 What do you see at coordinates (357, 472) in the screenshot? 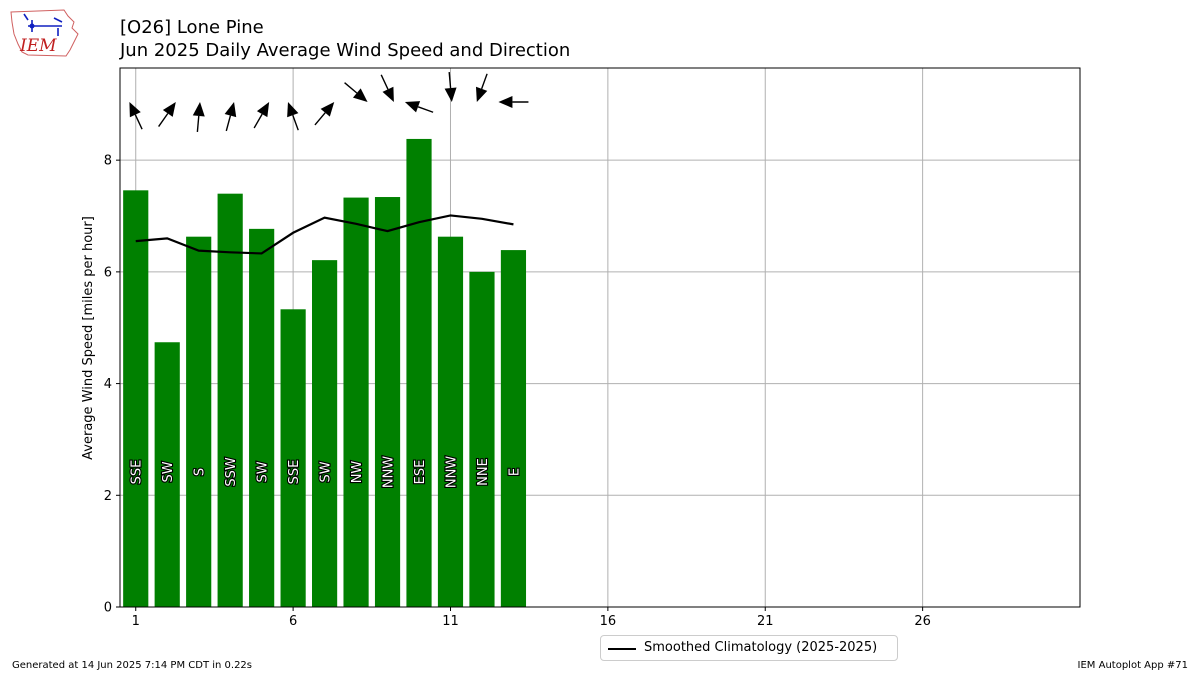
I see `direction-label: NW` at bounding box center [357, 472].